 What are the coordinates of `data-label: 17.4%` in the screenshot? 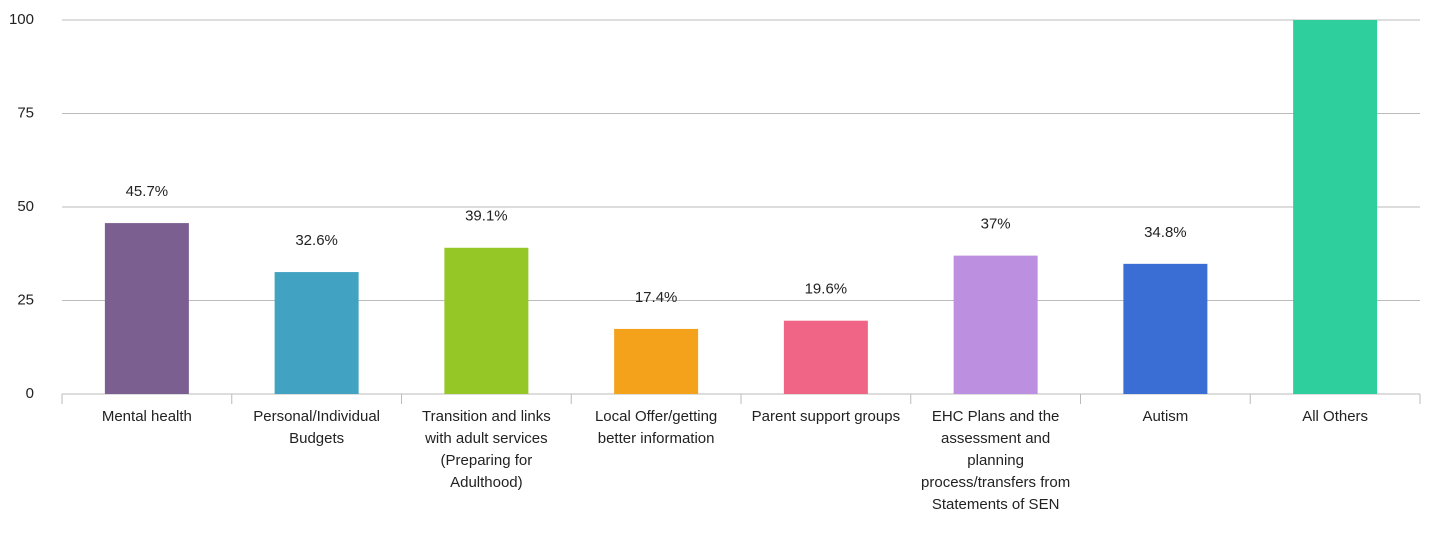 It's located at (656, 297).